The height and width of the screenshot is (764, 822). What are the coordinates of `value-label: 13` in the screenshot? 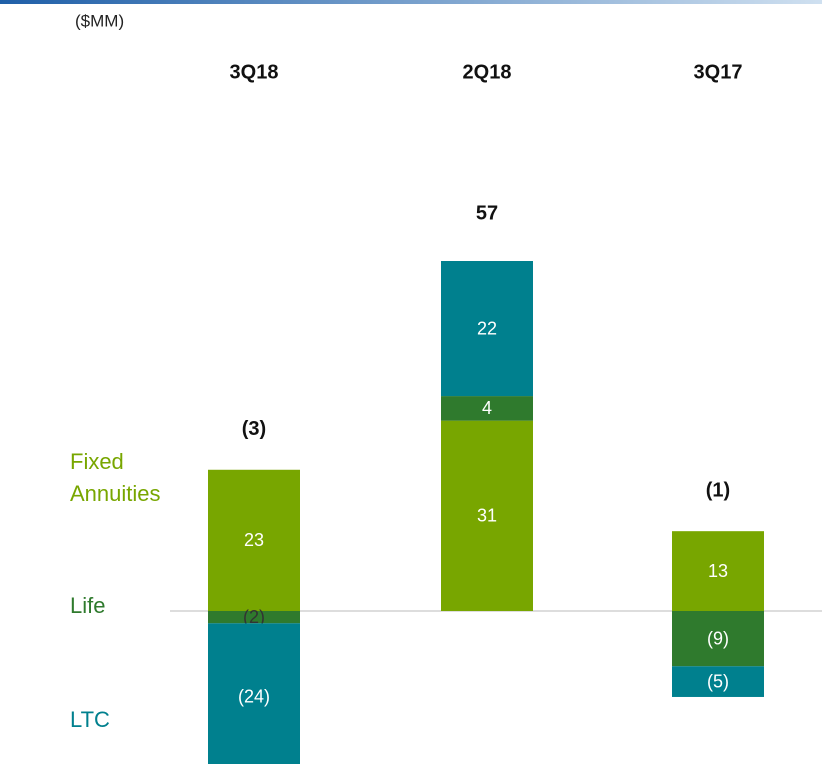 It's located at (718, 571).